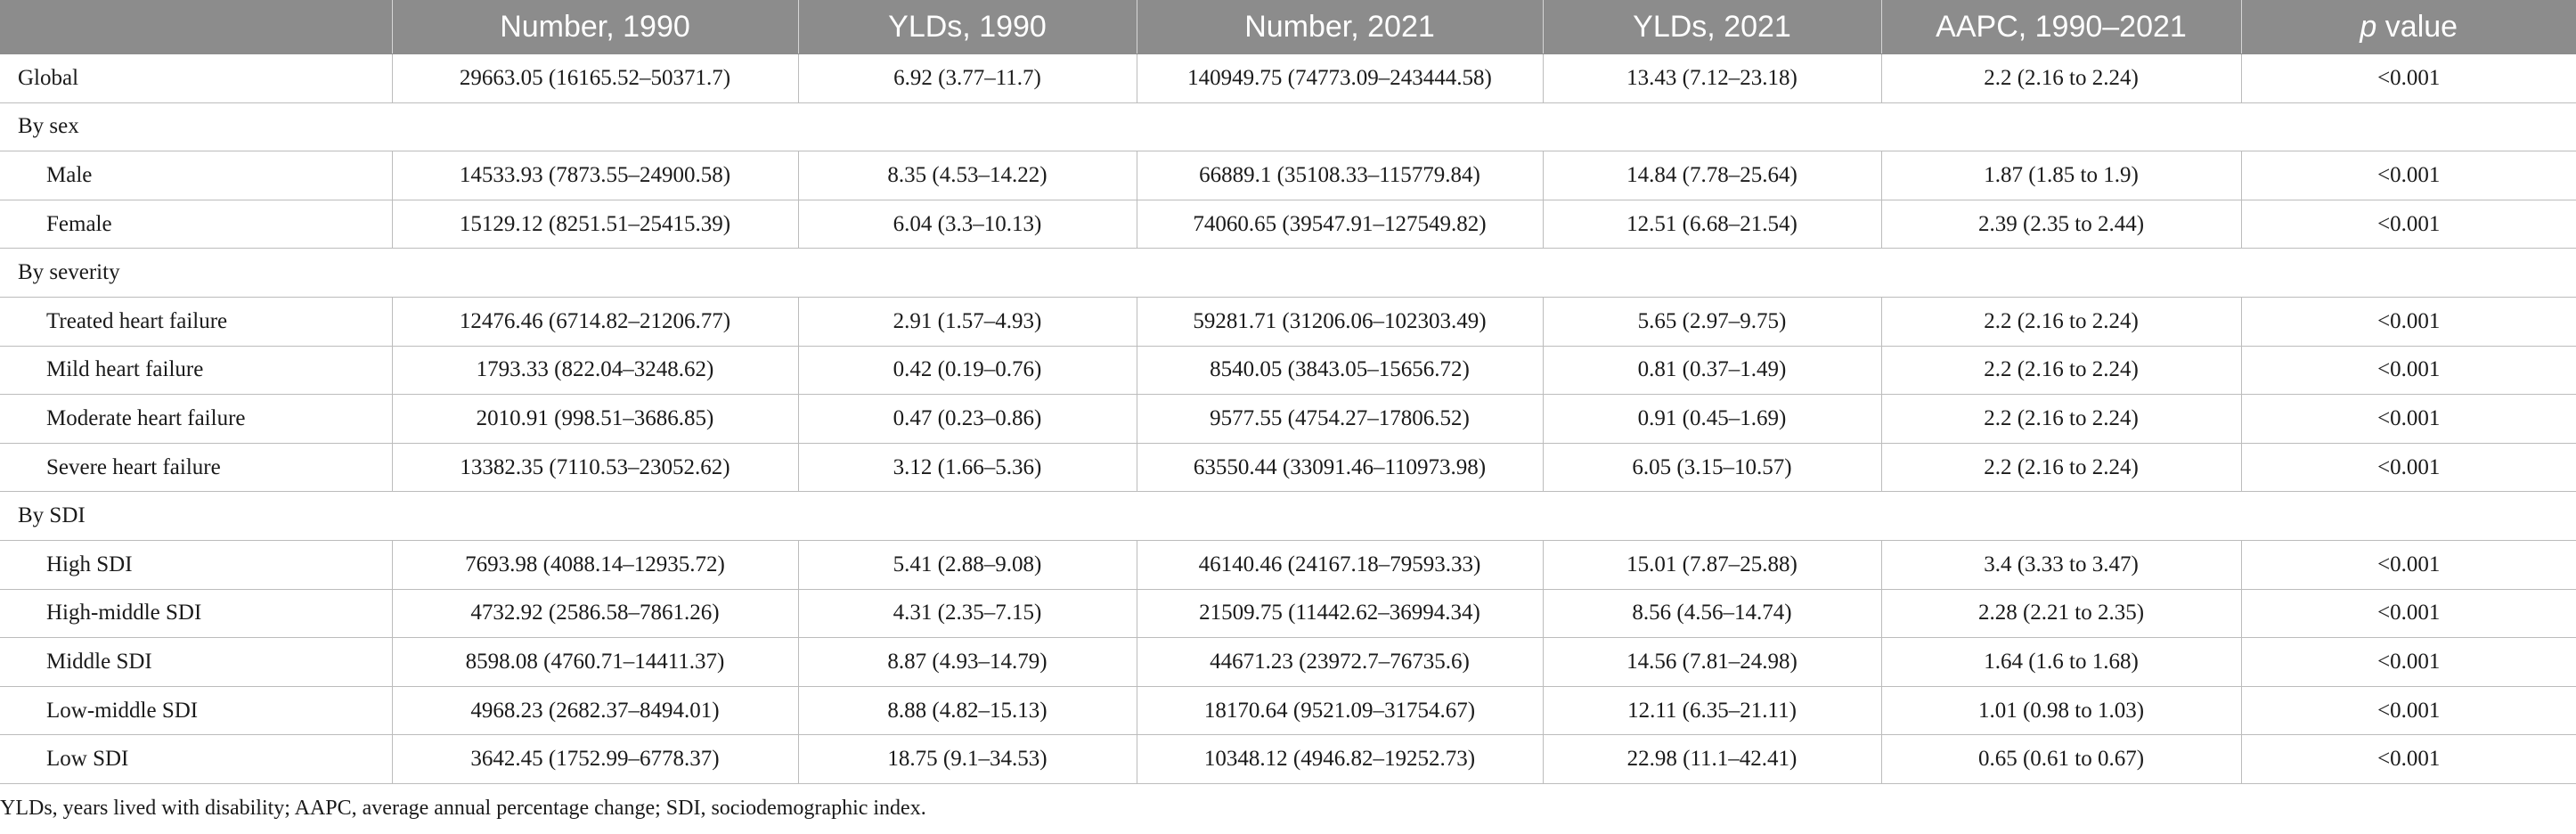  What do you see at coordinates (1712, 224) in the screenshot?
I see `table-cell: 12.51 (6.68–21.54)` at bounding box center [1712, 224].